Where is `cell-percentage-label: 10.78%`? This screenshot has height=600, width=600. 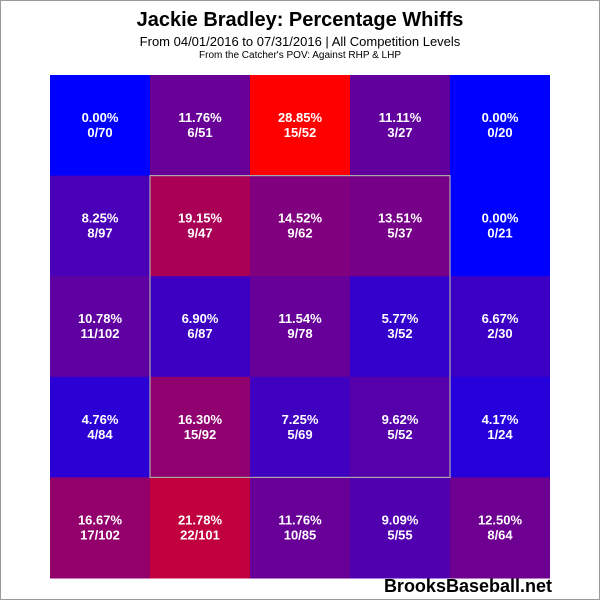 cell-percentage-label: 10.78% is located at coordinates (100, 318).